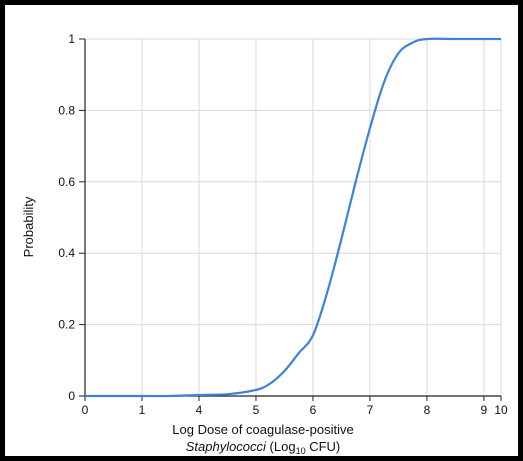 The height and width of the screenshot is (461, 523). Describe the element at coordinates (142, 410) in the screenshot. I see `x-tick-label: 1` at that location.